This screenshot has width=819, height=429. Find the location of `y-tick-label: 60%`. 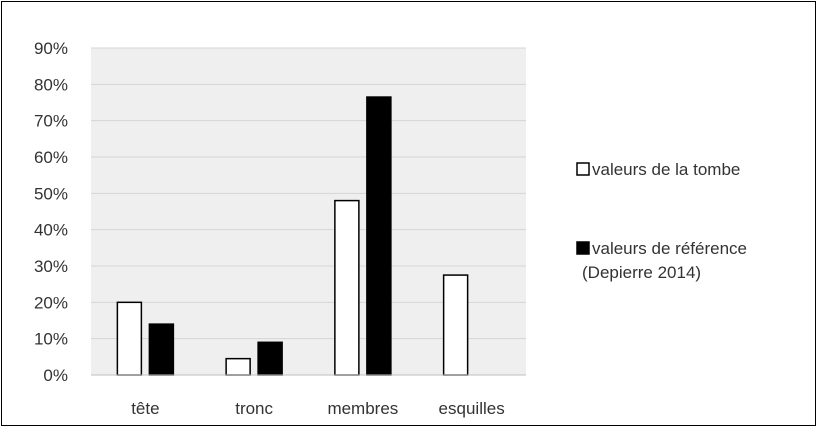

y-tick-label: 60% is located at coordinates (51, 157).